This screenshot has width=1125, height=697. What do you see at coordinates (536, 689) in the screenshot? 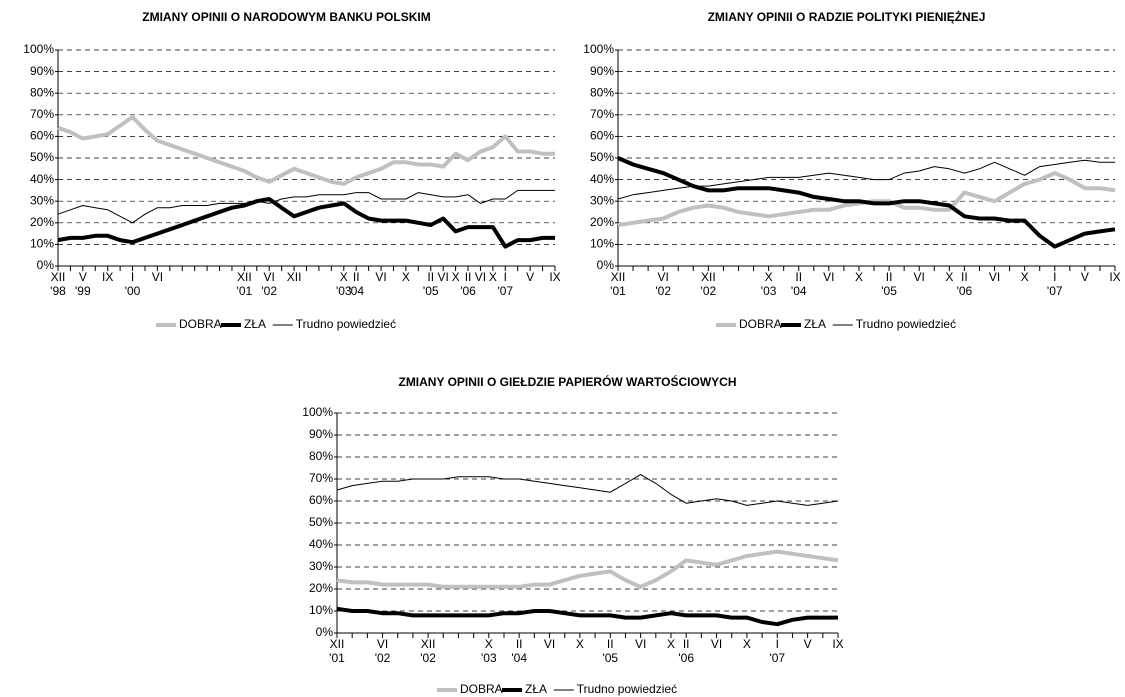
I see `legend-label: ZŁA` at bounding box center [536, 689].